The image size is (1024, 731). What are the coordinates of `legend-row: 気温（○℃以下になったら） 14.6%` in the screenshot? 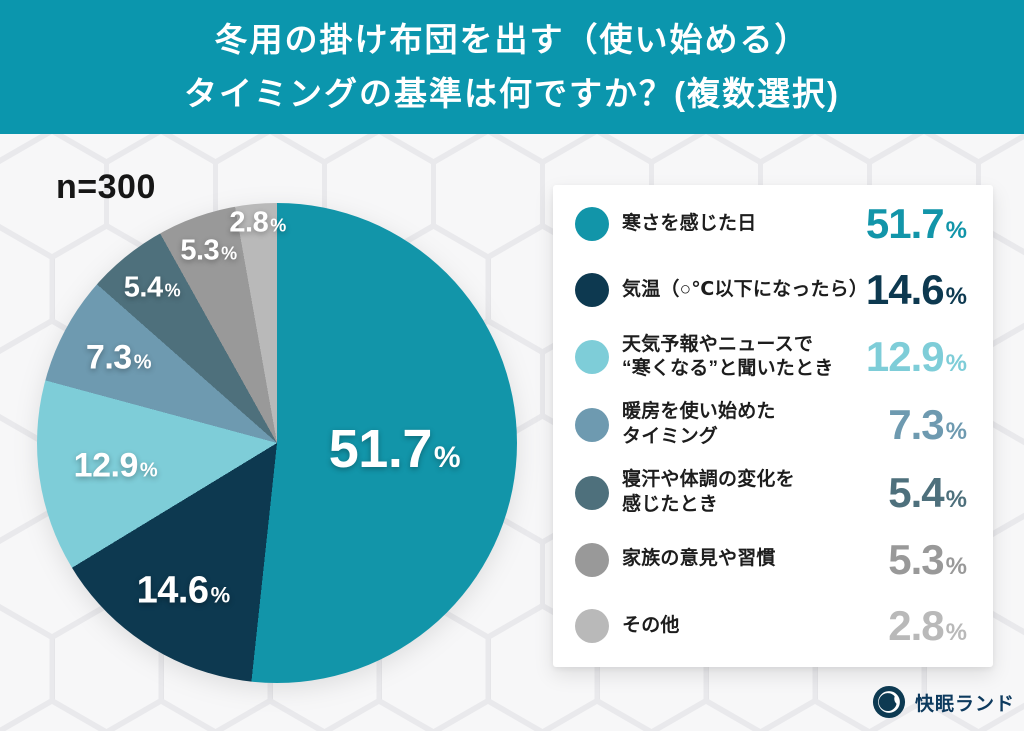 It's located at (771, 290).